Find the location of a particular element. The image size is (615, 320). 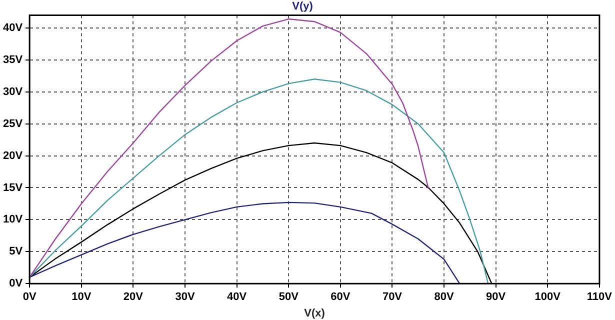

x-tick-label: 40V is located at coordinates (237, 297).